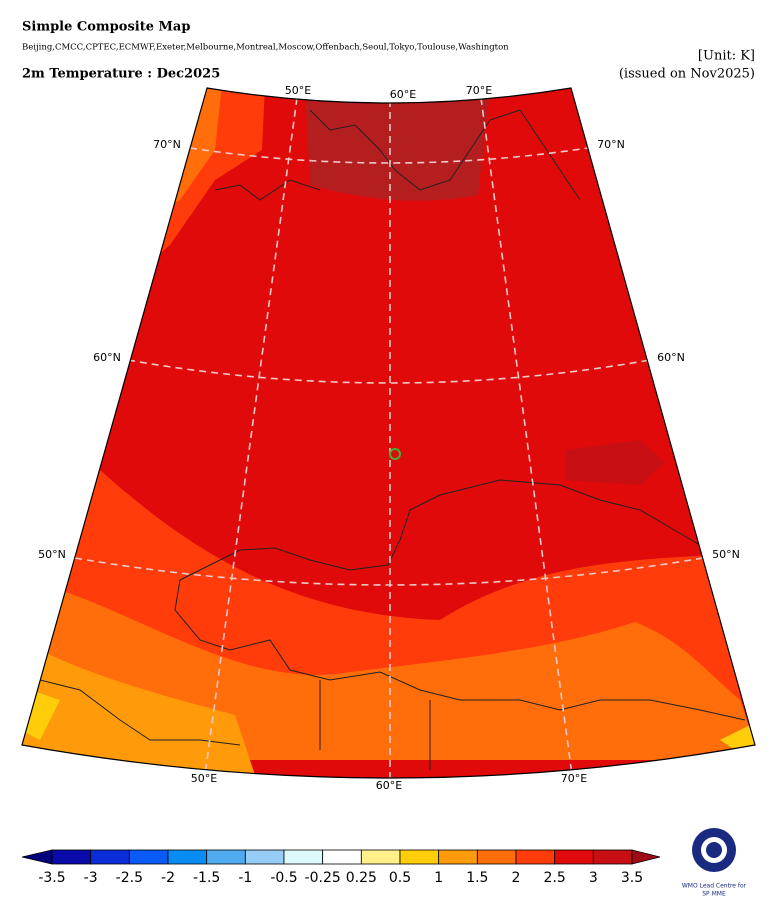 Image resolution: width=775 pixels, height=898 pixels. Describe the element at coordinates (361, 878) in the screenshot. I see `colorbar-tick-label: 0.25` at that location.